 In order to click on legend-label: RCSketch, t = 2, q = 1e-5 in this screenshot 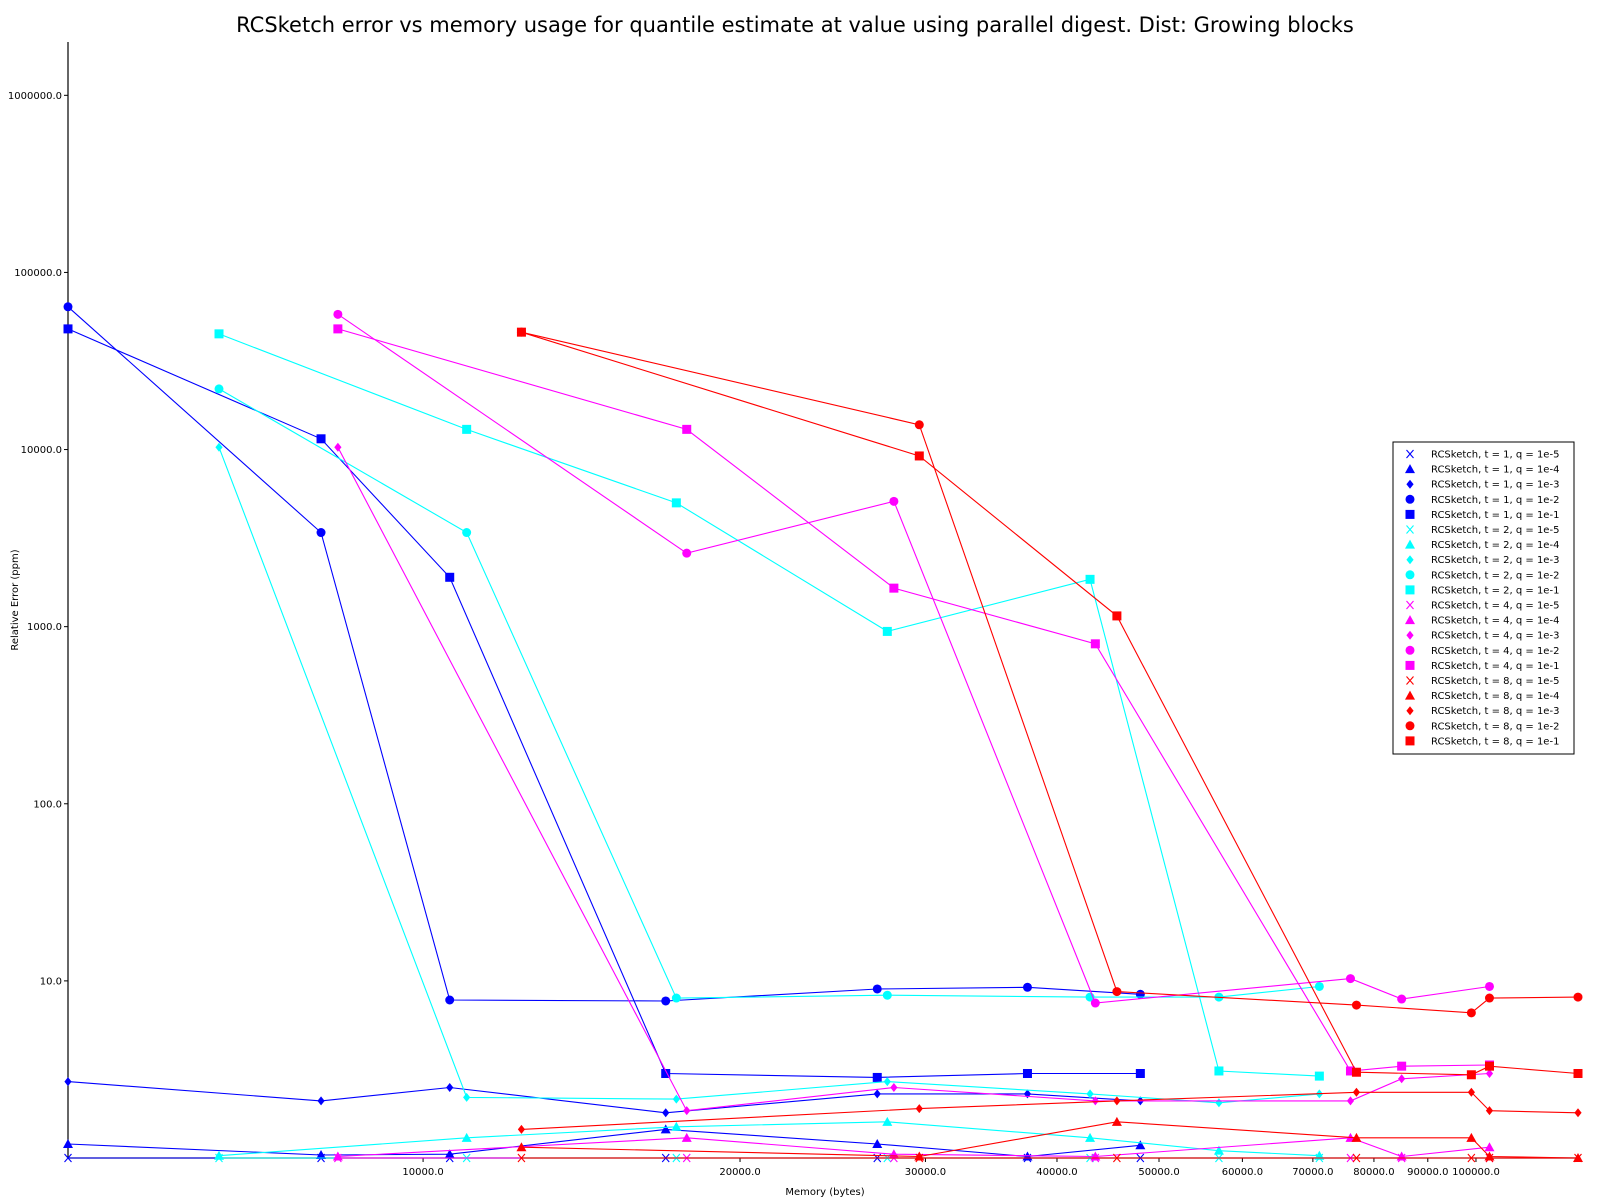, I will do `click(1495, 530)`.